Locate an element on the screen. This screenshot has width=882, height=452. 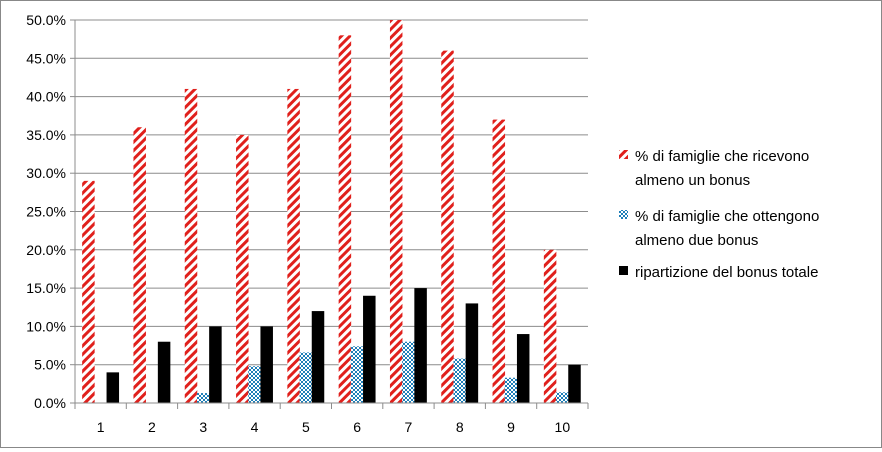
x-tick-label: 7 is located at coordinates (409, 427).